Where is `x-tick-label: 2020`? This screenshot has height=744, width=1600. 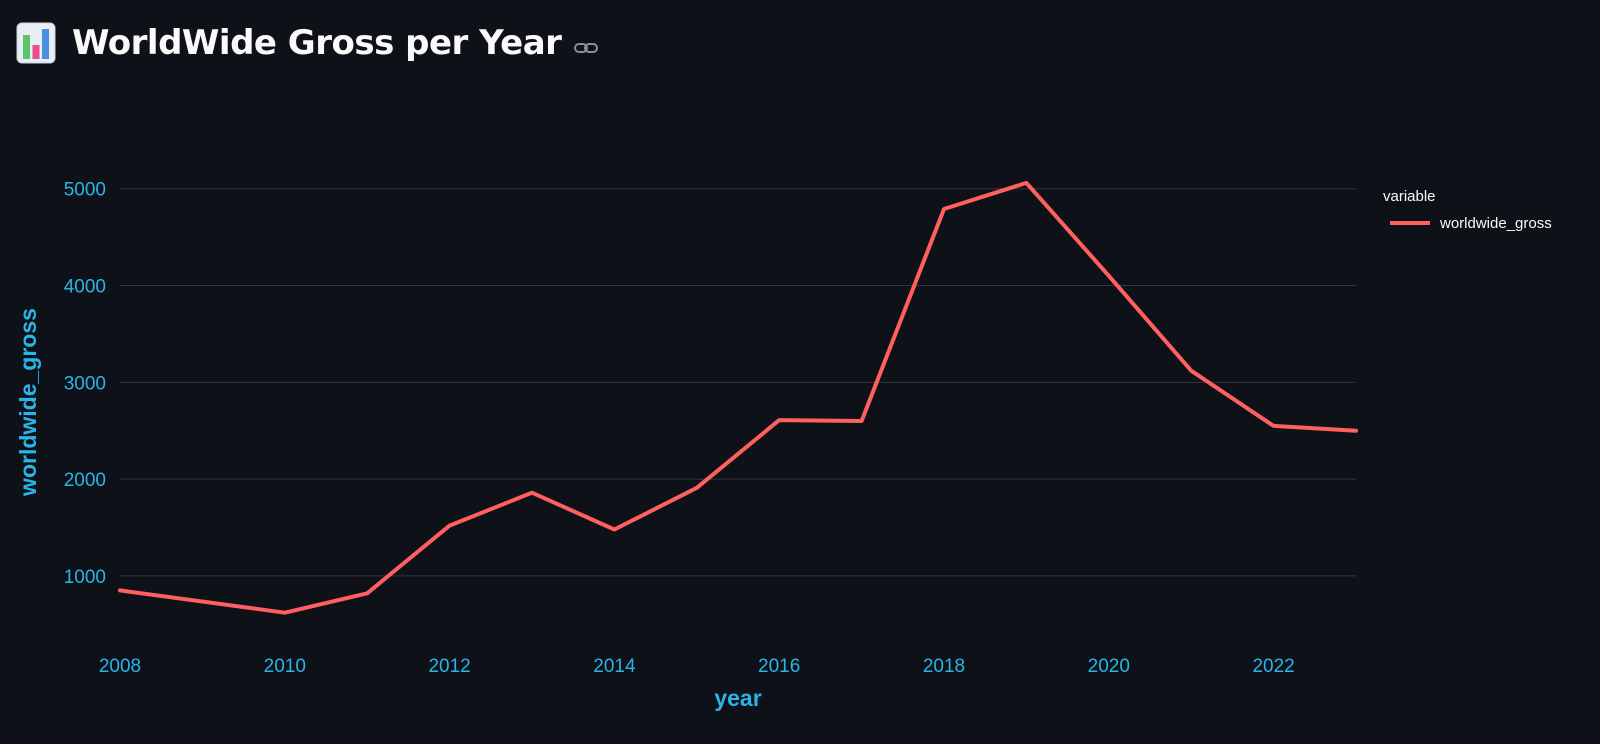
x-tick-label: 2020 is located at coordinates (1109, 666).